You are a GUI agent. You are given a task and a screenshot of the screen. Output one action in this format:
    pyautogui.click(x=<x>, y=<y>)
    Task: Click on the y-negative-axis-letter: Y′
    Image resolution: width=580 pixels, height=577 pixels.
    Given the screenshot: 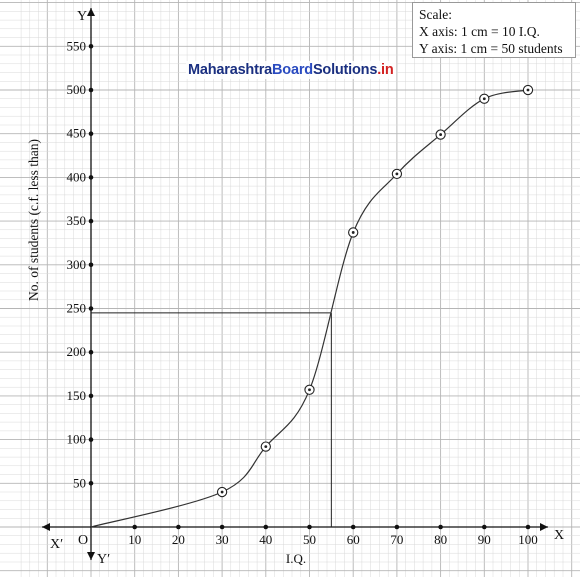 What is the action you would take?
    pyautogui.click(x=103, y=559)
    